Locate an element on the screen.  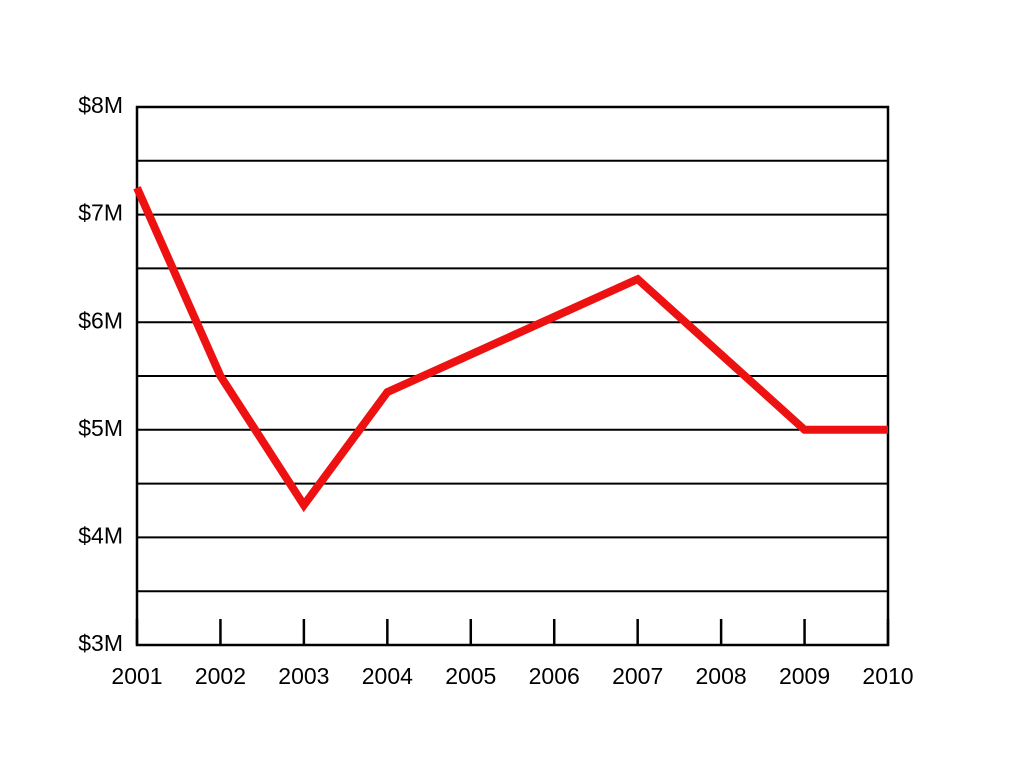
x-tick-label: 2006 is located at coordinates (554, 676).